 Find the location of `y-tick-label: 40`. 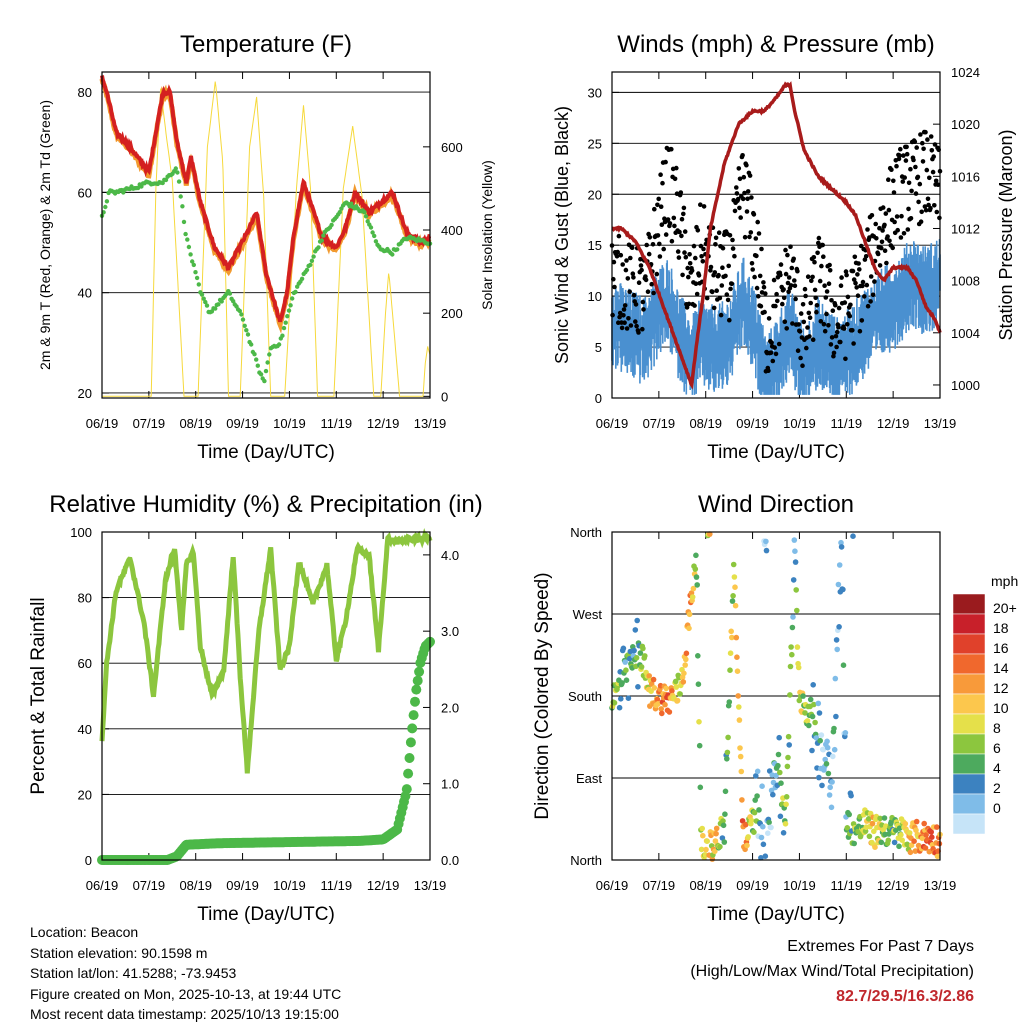

y-tick-label: 40 is located at coordinates (85, 729).